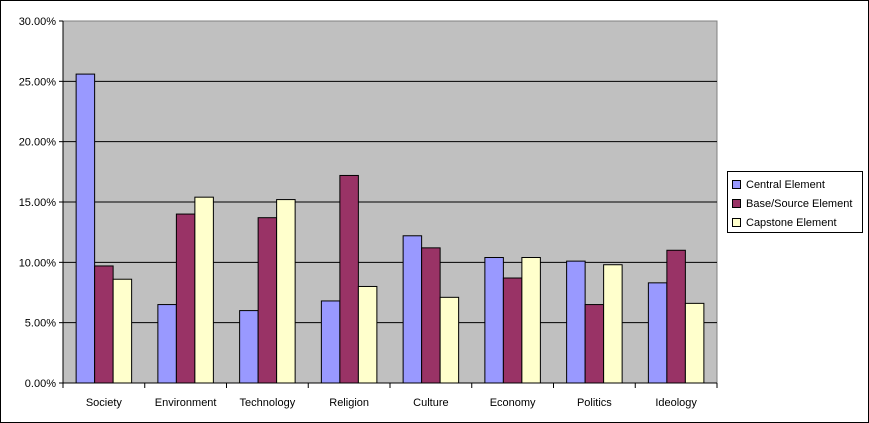 This screenshot has width=869, height=423. What do you see at coordinates (736, 222) in the screenshot?
I see `legend-swatch-capstone` at bounding box center [736, 222].